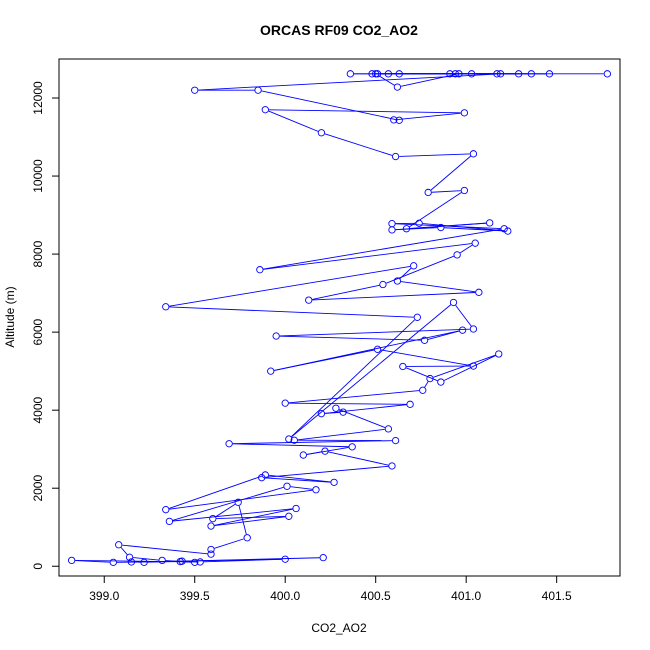 This screenshot has width=650, height=650. What do you see at coordinates (557, 596) in the screenshot?
I see `x-tick-label: 401.5` at bounding box center [557, 596].